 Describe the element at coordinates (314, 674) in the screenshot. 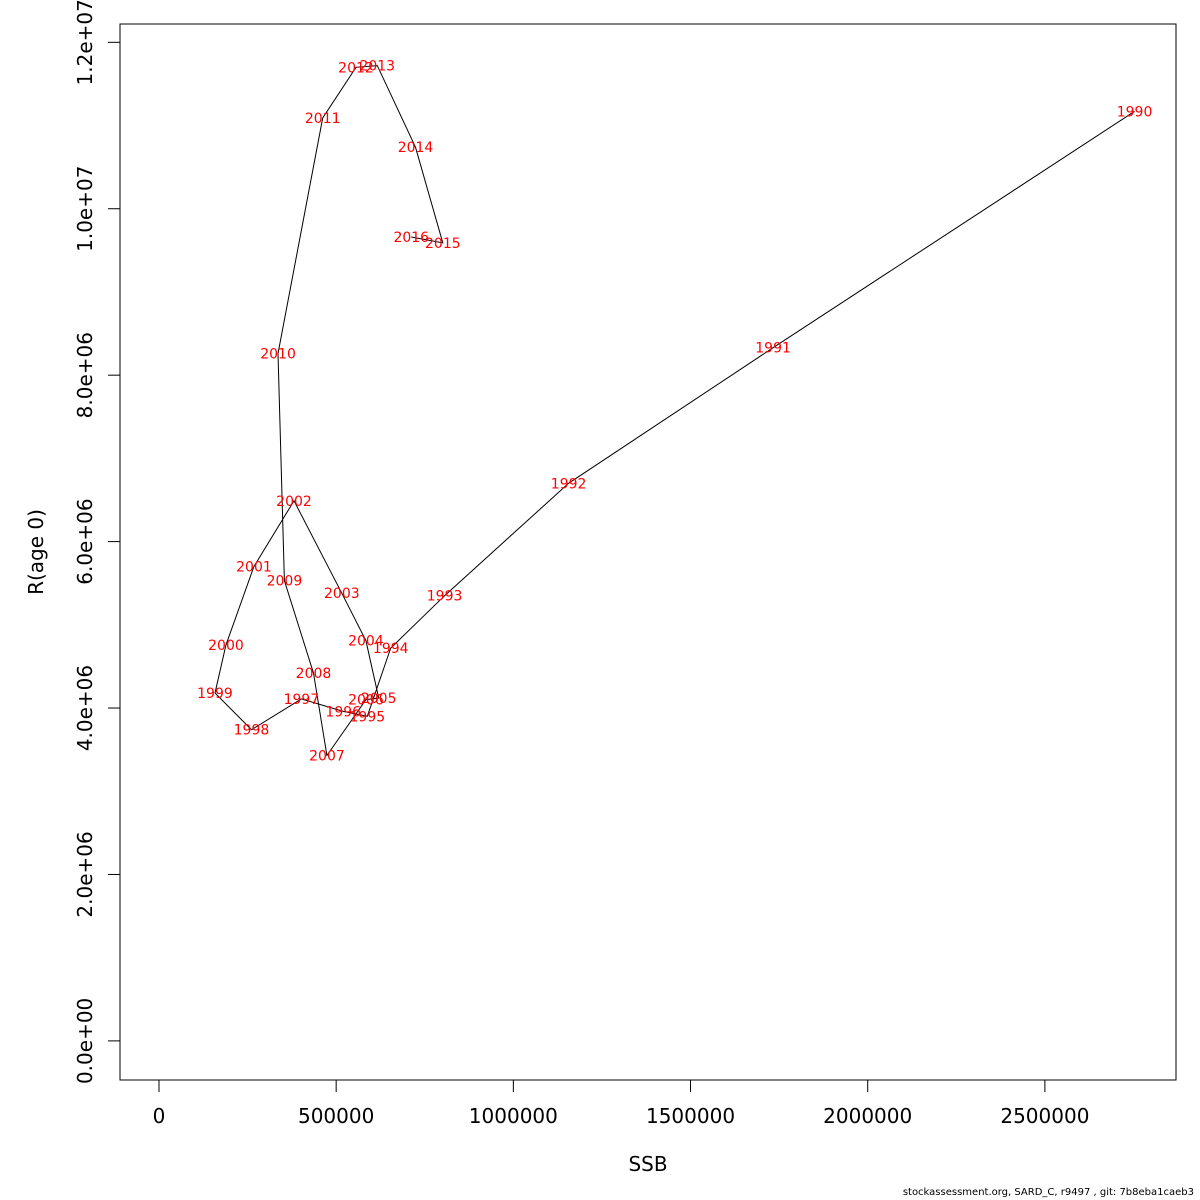

I see `year-label: 2008` at that location.